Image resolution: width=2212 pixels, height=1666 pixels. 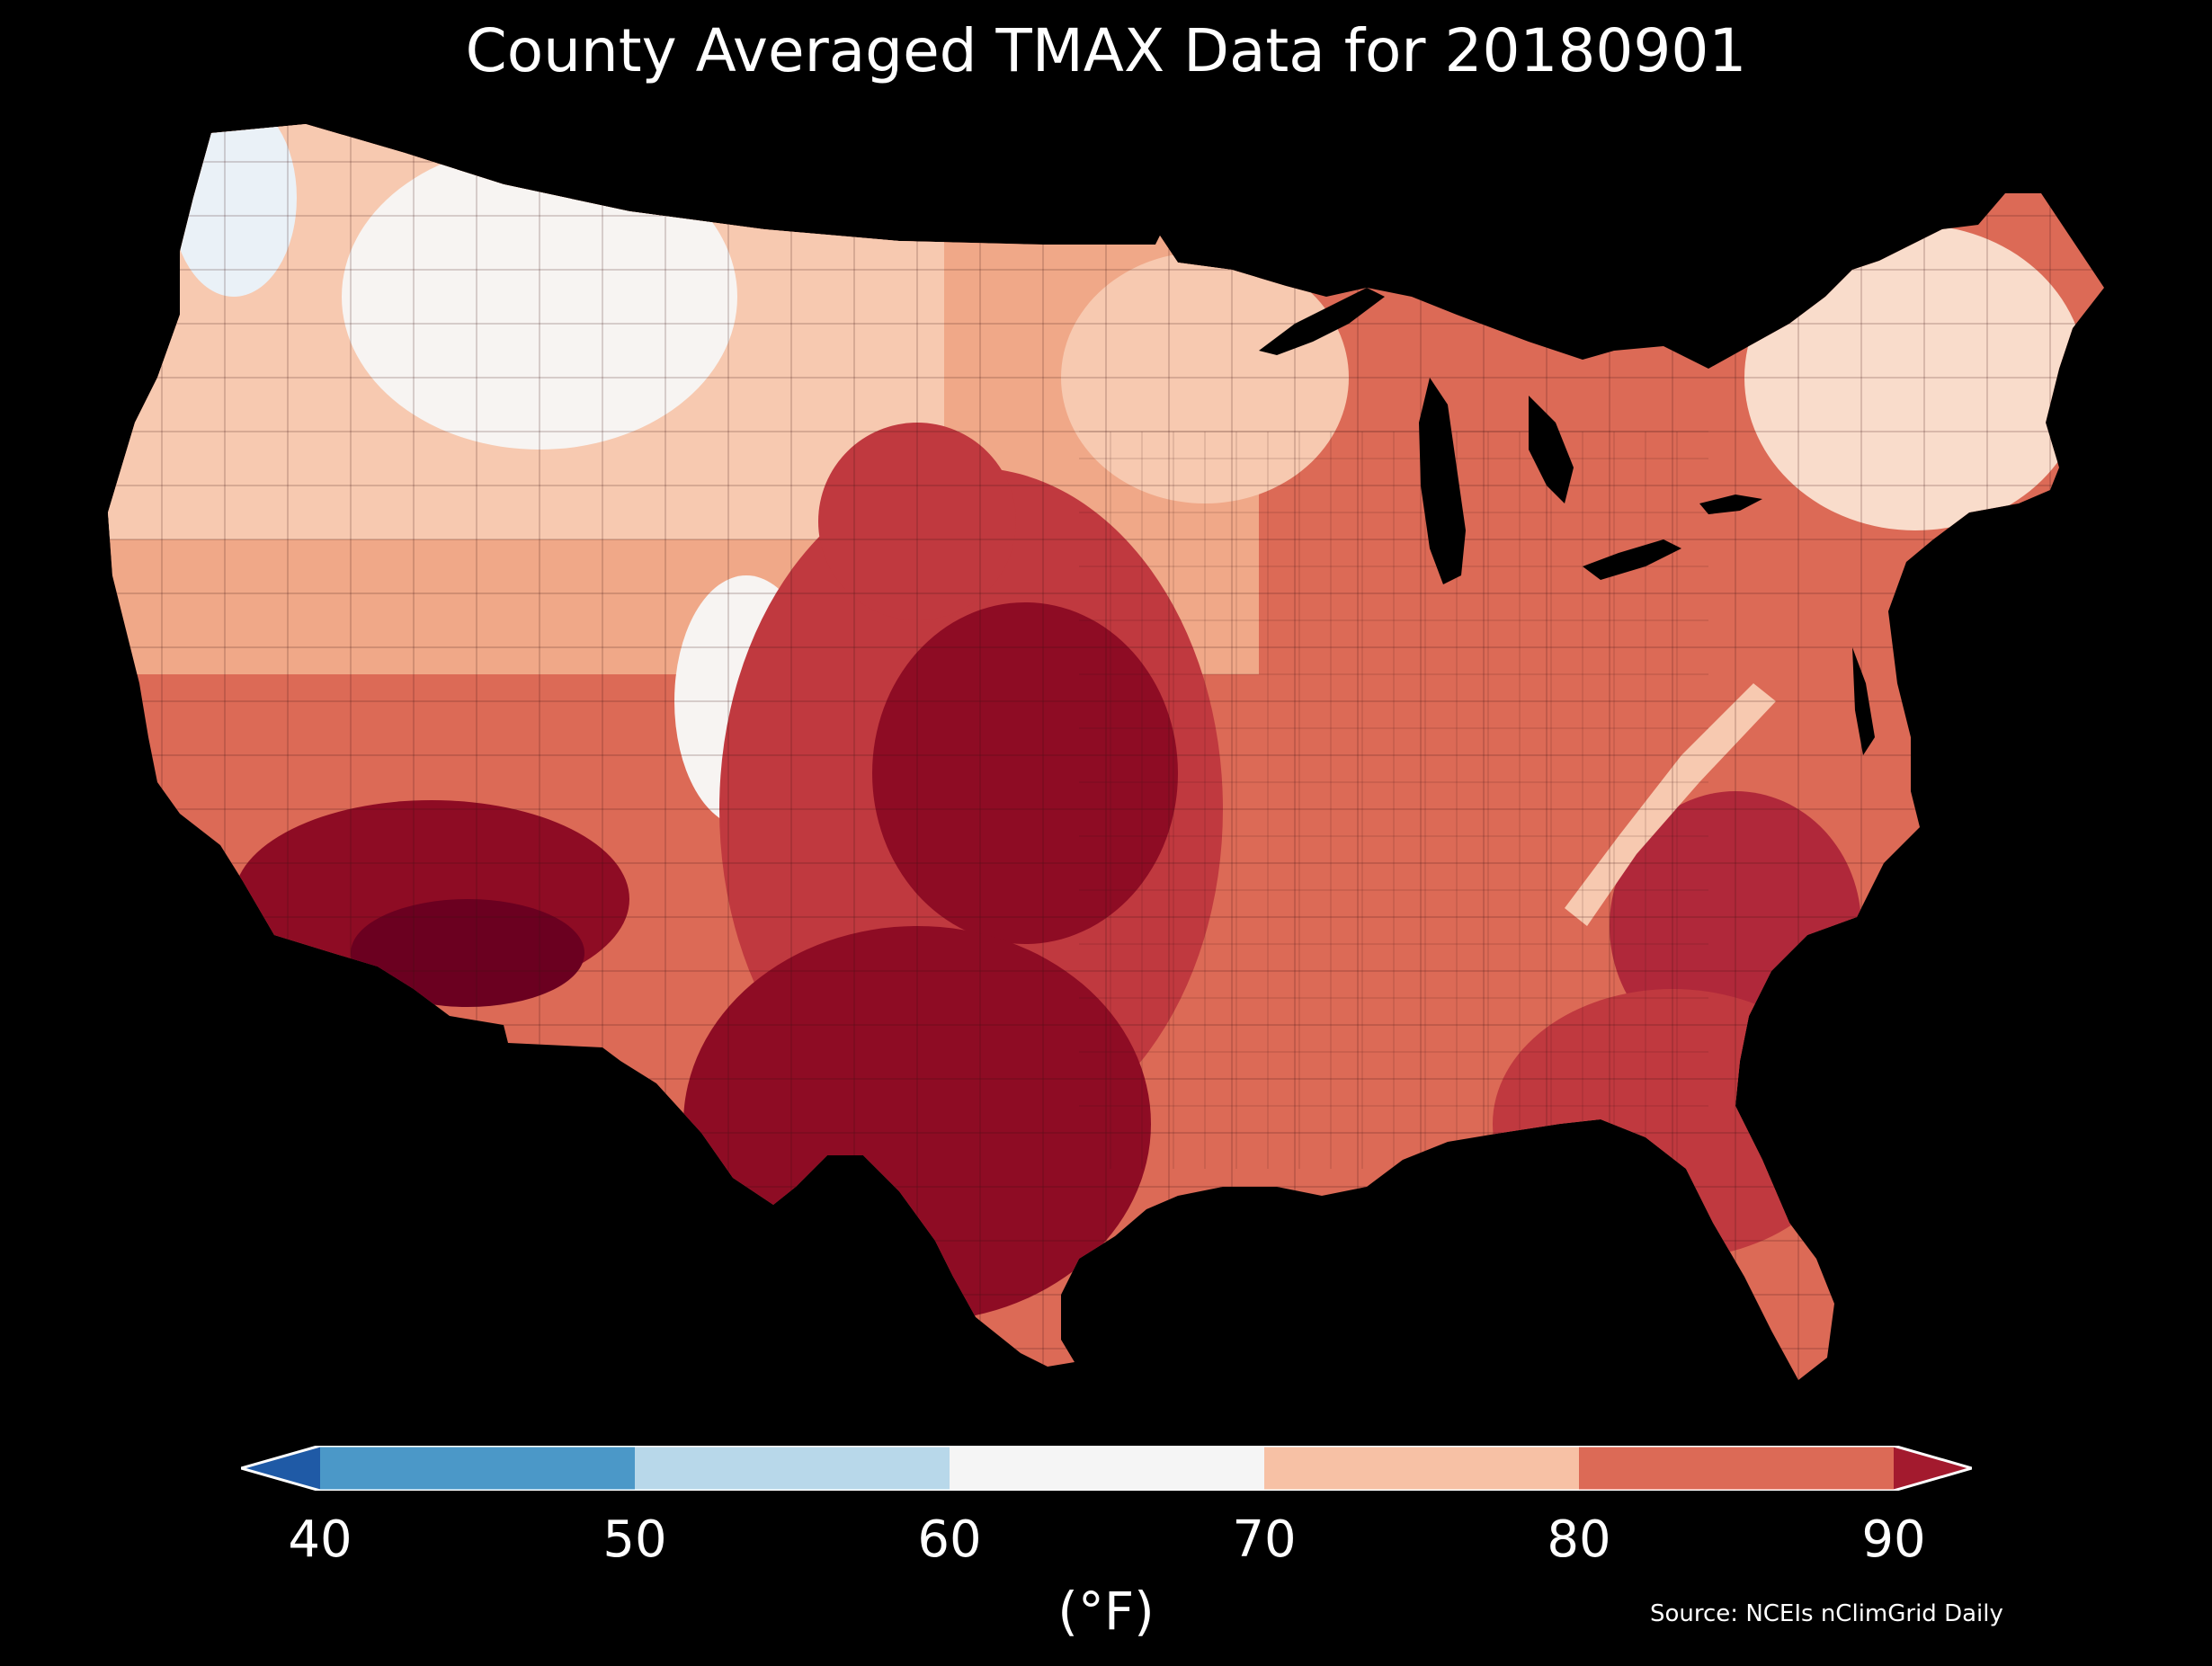 What do you see at coordinates (1863, 701) in the screenshot?
I see `chesapeake-bay` at bounding box center [1863, 701].